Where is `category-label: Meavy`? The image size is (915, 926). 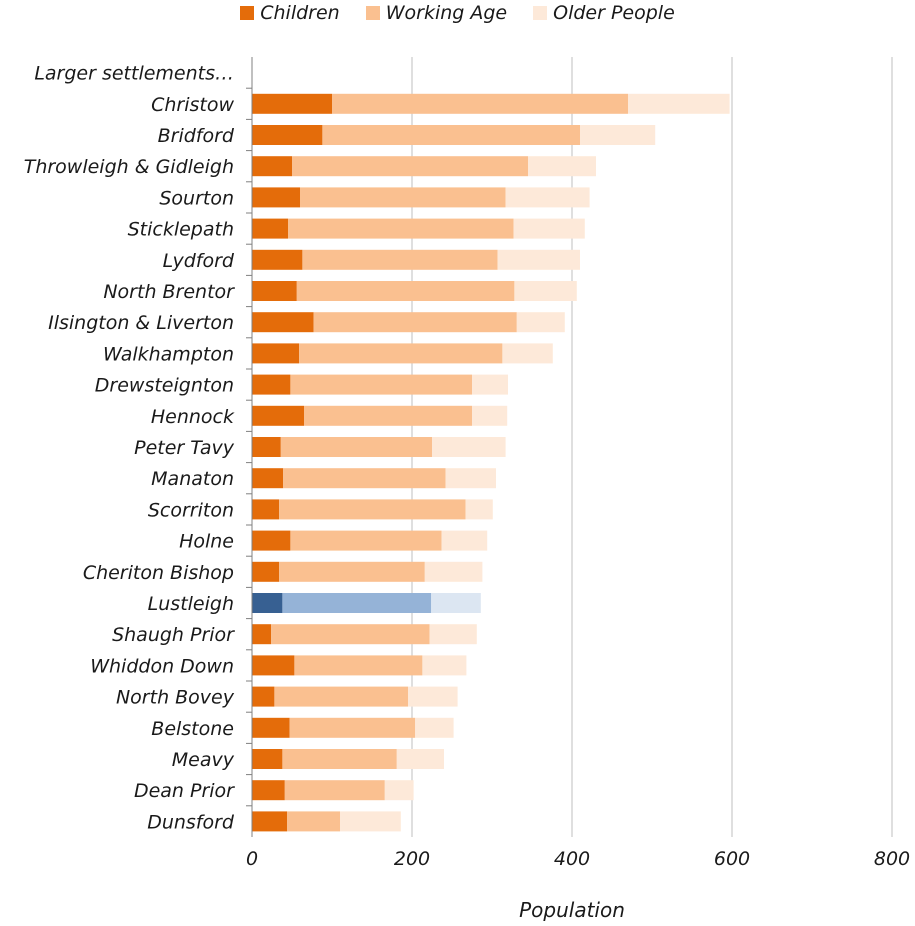 category-label: Meavy is located at coordinates (203, 760).